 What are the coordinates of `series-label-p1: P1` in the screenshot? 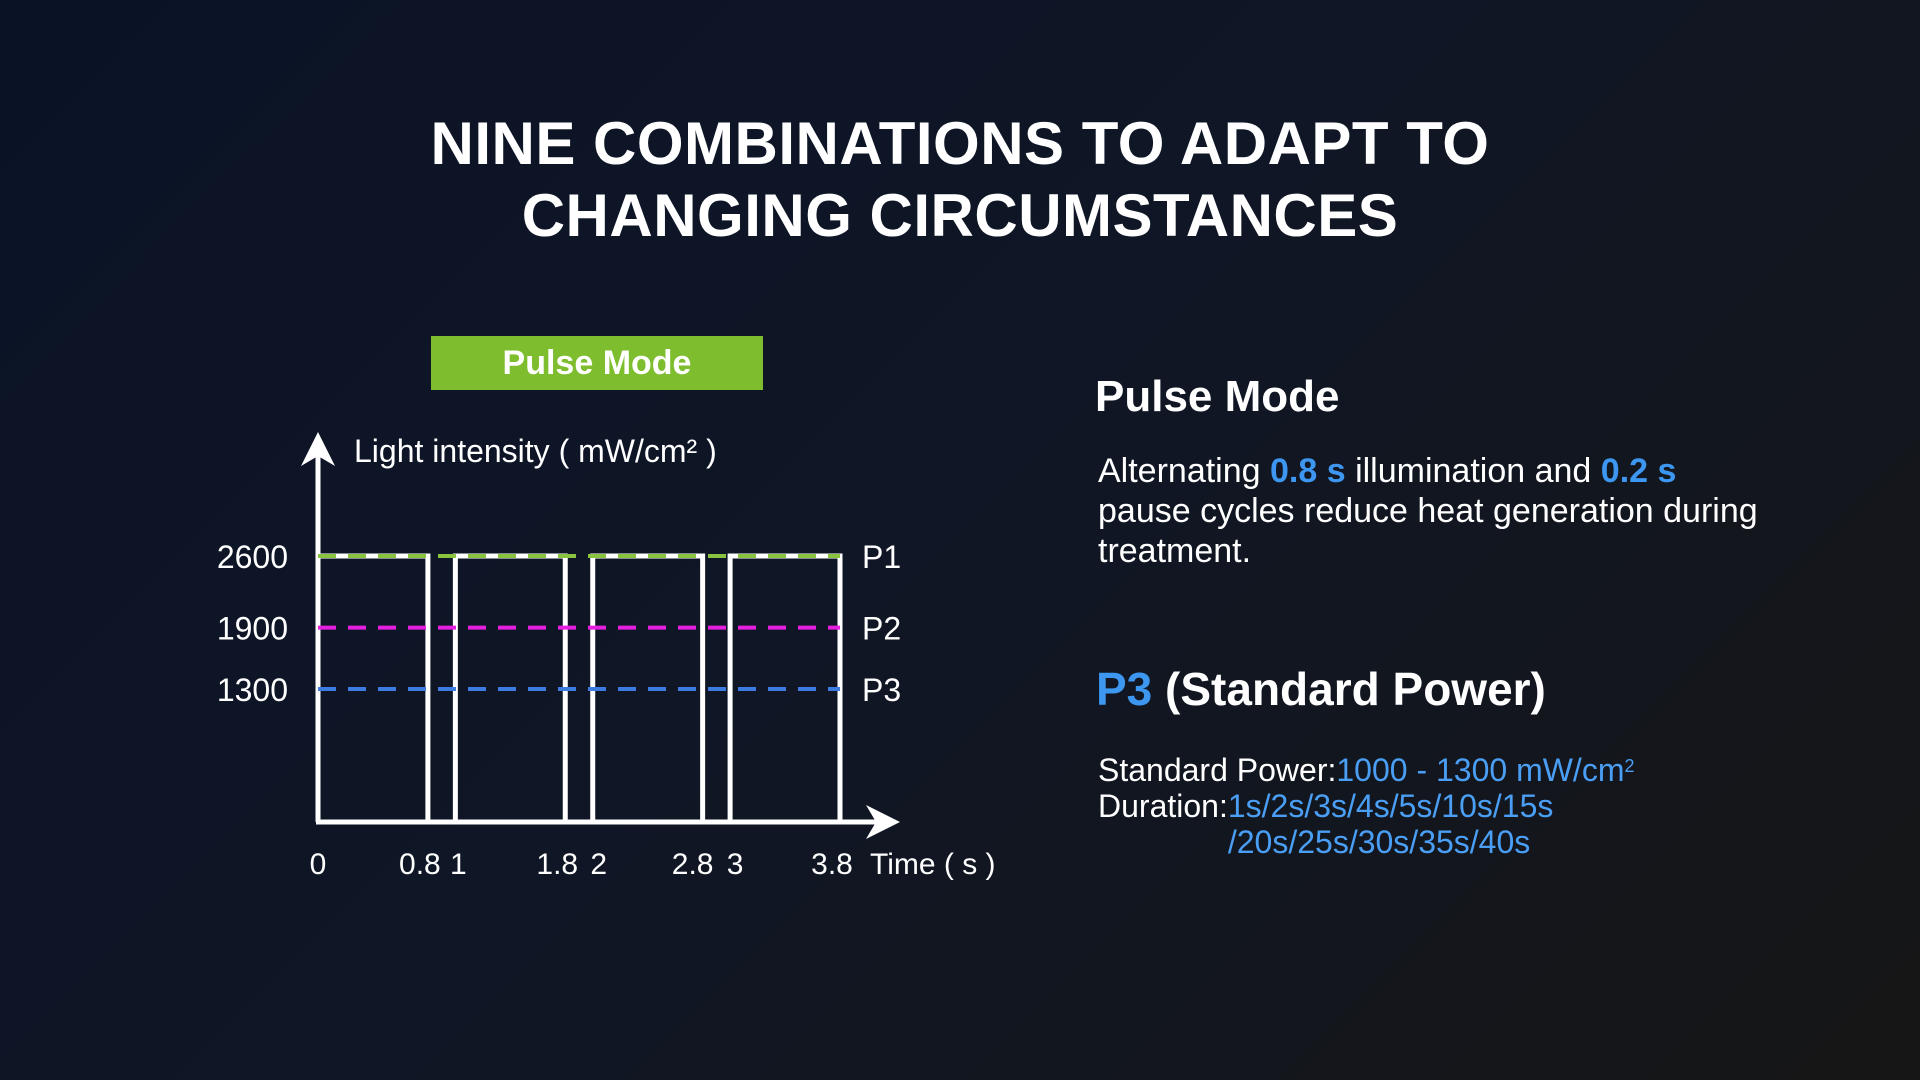 It's located at (881, 557).